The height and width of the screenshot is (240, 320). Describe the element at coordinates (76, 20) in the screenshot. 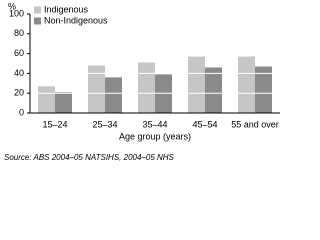

I see `legend-label: Non-Indigenous` at that location.